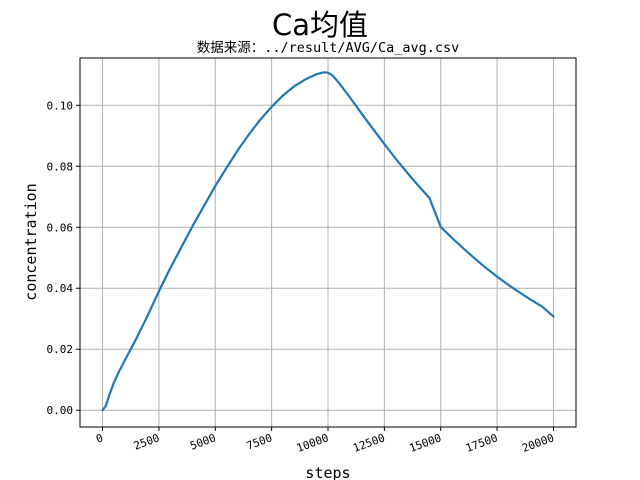  Describe the element at coordinates (63, 258) in the screenshot. I see `y-axis: 0.00 0.02 0.04 0.06 0.08 0.10` at that location.